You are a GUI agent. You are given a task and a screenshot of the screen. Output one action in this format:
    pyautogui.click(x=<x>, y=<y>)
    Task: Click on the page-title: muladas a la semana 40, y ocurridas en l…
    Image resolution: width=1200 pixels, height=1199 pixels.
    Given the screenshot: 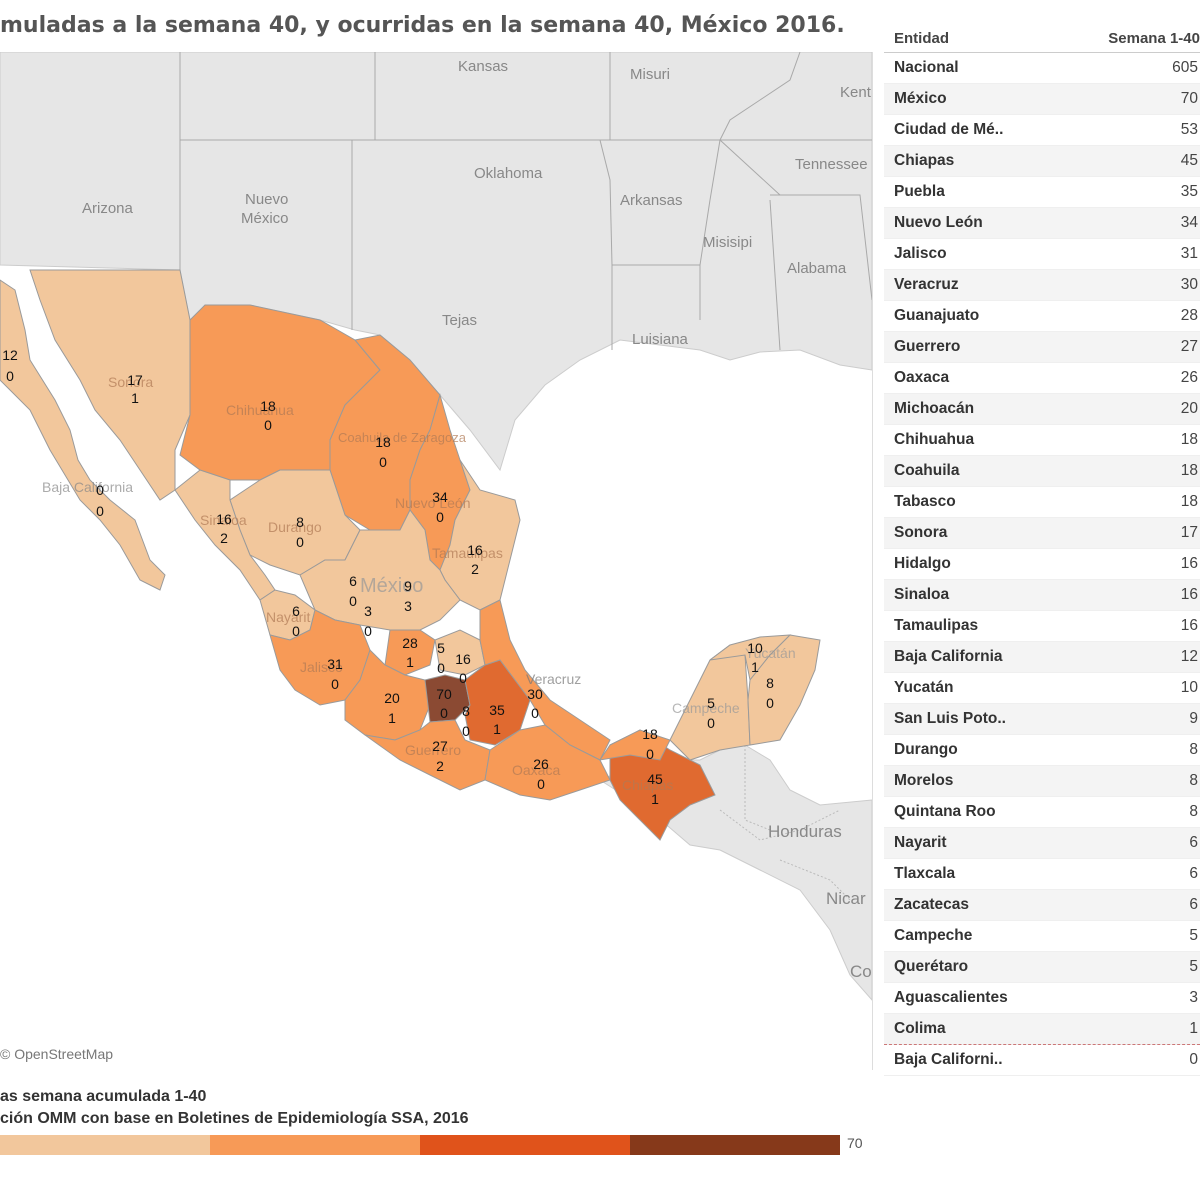 What is the action you would take?
    pyautogui.click(x=422, y=25)
    